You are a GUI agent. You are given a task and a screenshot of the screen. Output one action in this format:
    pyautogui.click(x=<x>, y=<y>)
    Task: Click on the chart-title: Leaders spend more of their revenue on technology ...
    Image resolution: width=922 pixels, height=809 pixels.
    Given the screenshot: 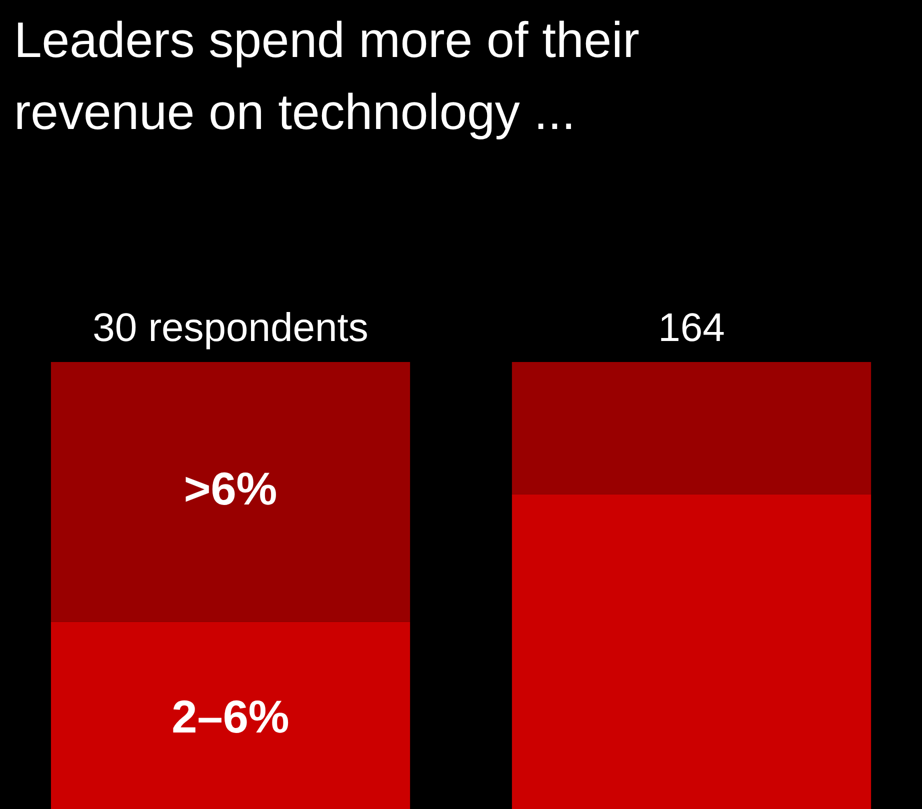 What is the action you would take?
    pyautogui.click(x=326, y=76)
    